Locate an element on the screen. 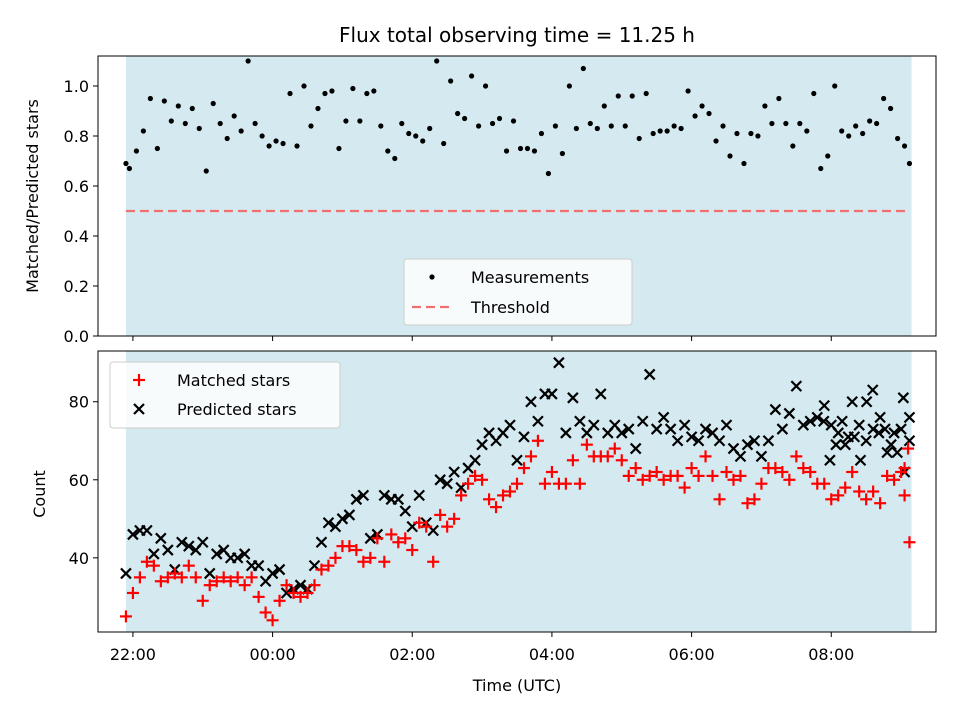  x-tick-label: 04:00 is located at coordinates (552, 654).